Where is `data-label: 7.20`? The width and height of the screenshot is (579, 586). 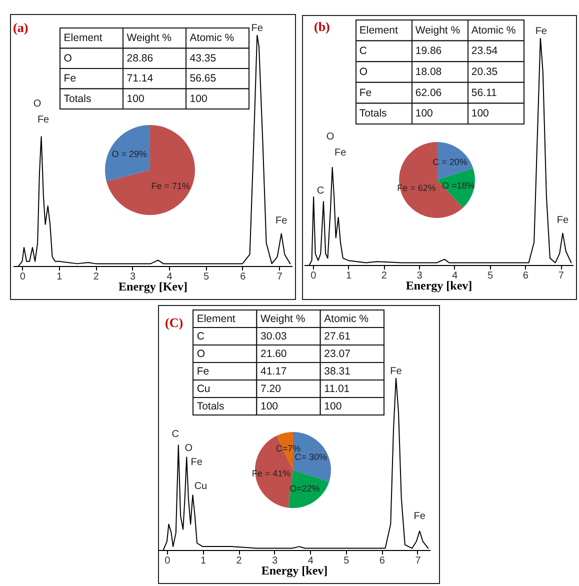 data-label: 7.20 is located at coordinates (271, 388).